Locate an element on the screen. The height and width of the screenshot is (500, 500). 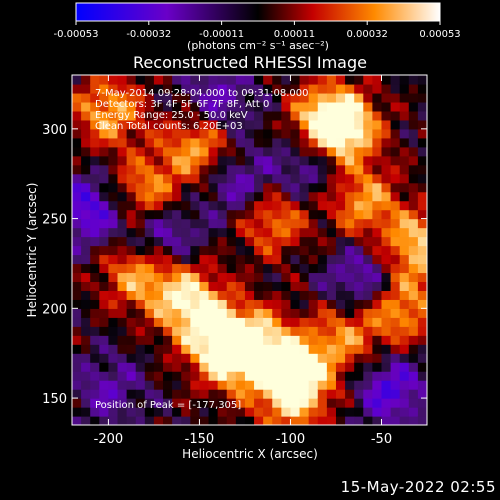
colorbar-tick-label: -0.00053 is located at coordinates (76, 34).